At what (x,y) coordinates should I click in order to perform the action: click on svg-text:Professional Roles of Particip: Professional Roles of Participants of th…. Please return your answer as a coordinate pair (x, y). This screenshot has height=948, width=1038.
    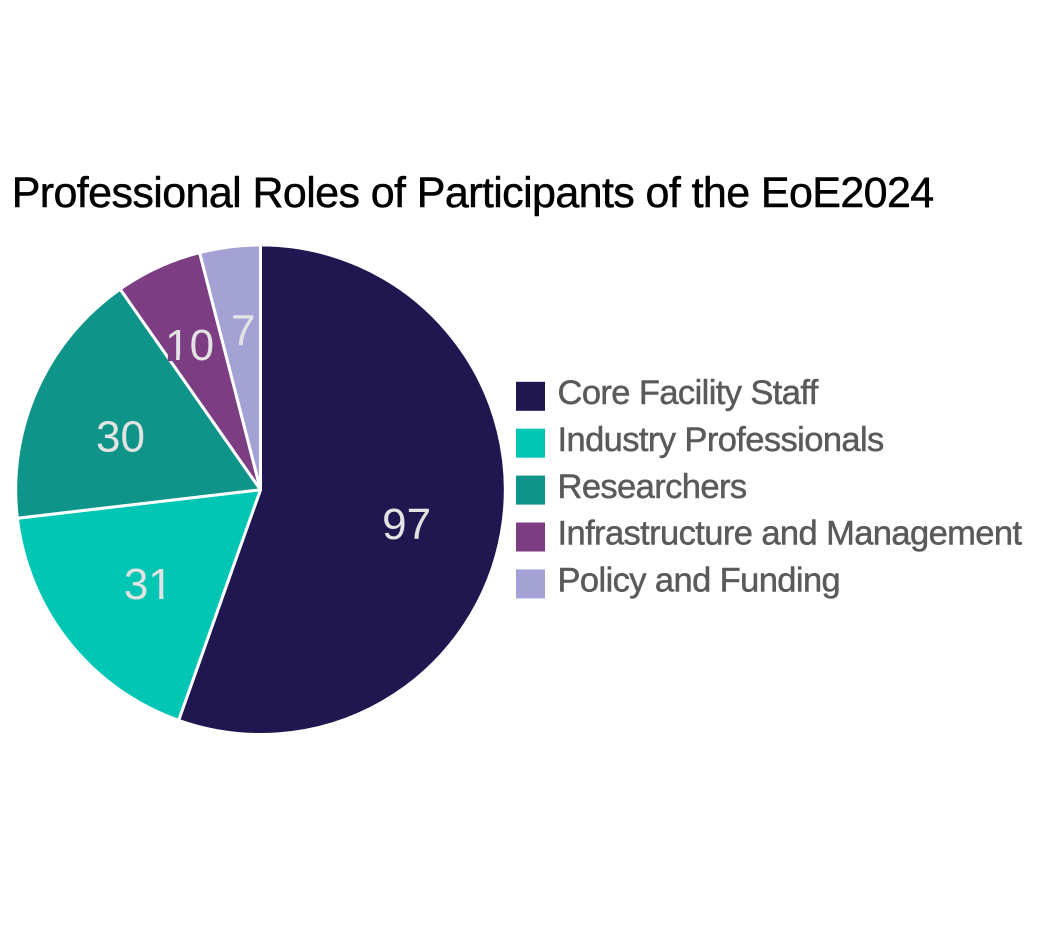
    Looking at the image, I should click on (473, 193).